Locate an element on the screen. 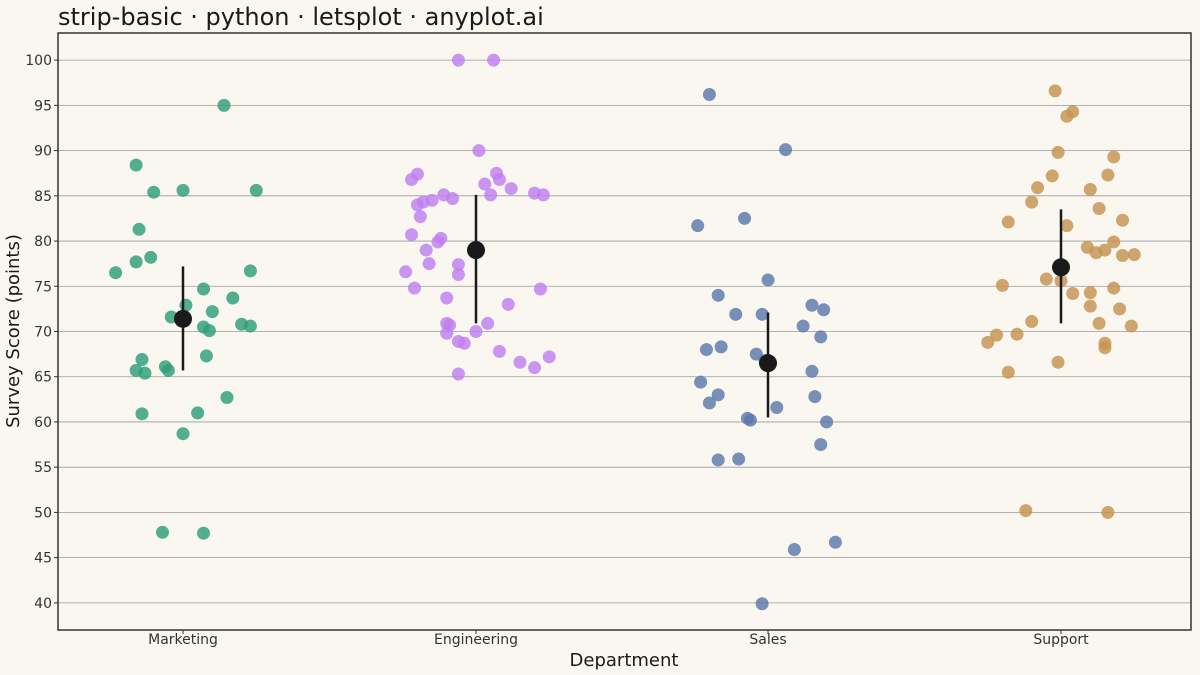 The image size is (1200, 675). y-axis: 40 45 50 55 60 65 70 75 80 85 90 95 100 is located at coordinates (41, 332).